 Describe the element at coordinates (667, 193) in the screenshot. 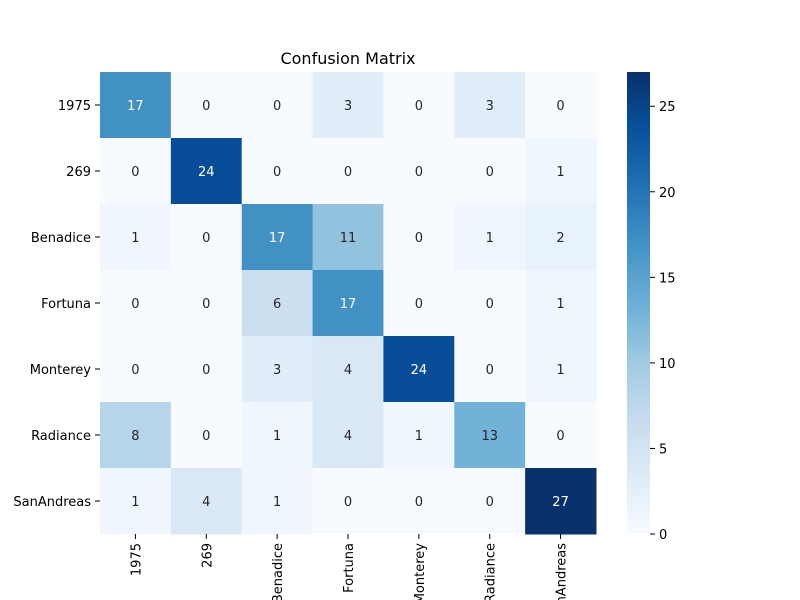

I see `colorbar-tick-label: 20` at that location.